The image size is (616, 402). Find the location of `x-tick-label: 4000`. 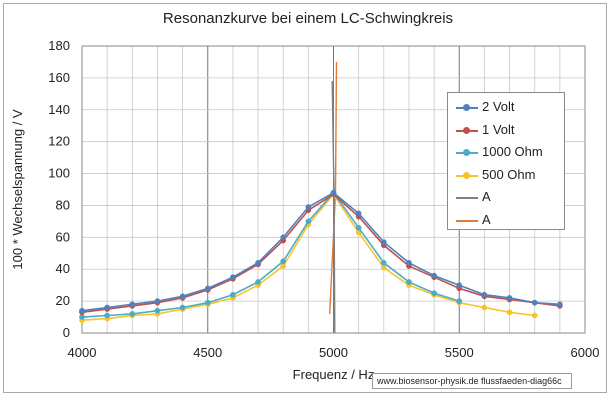

x-tick-label: 4000 is located at coordinates (82, 352).